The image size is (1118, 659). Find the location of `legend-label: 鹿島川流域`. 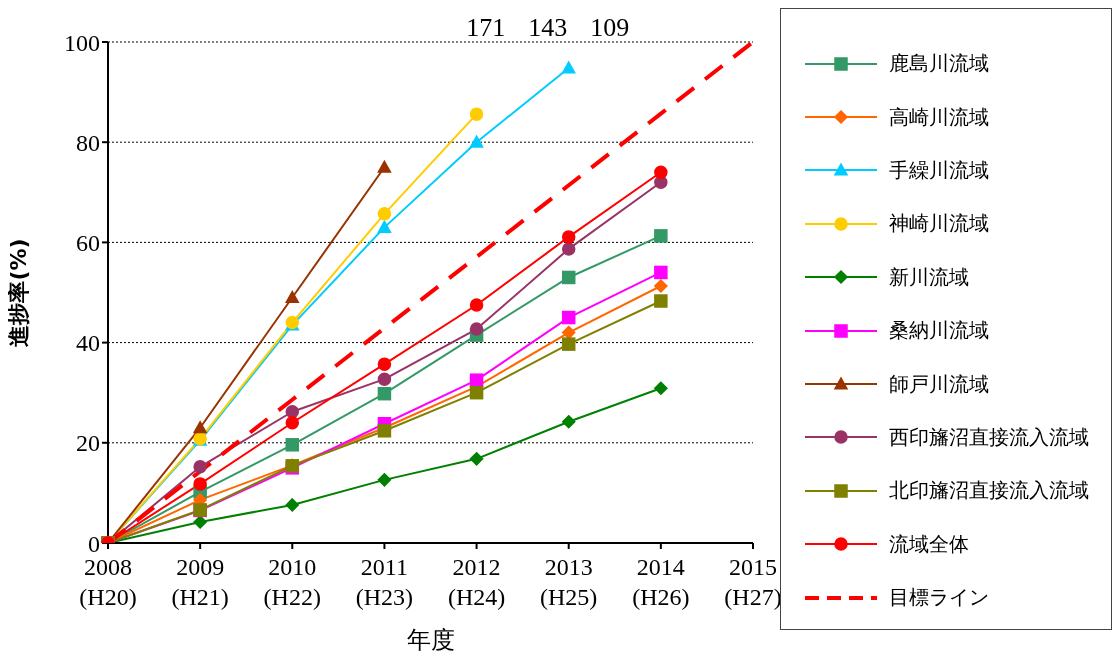

legend-label: 鹿島川流域 is located at coordinates (939, 64).